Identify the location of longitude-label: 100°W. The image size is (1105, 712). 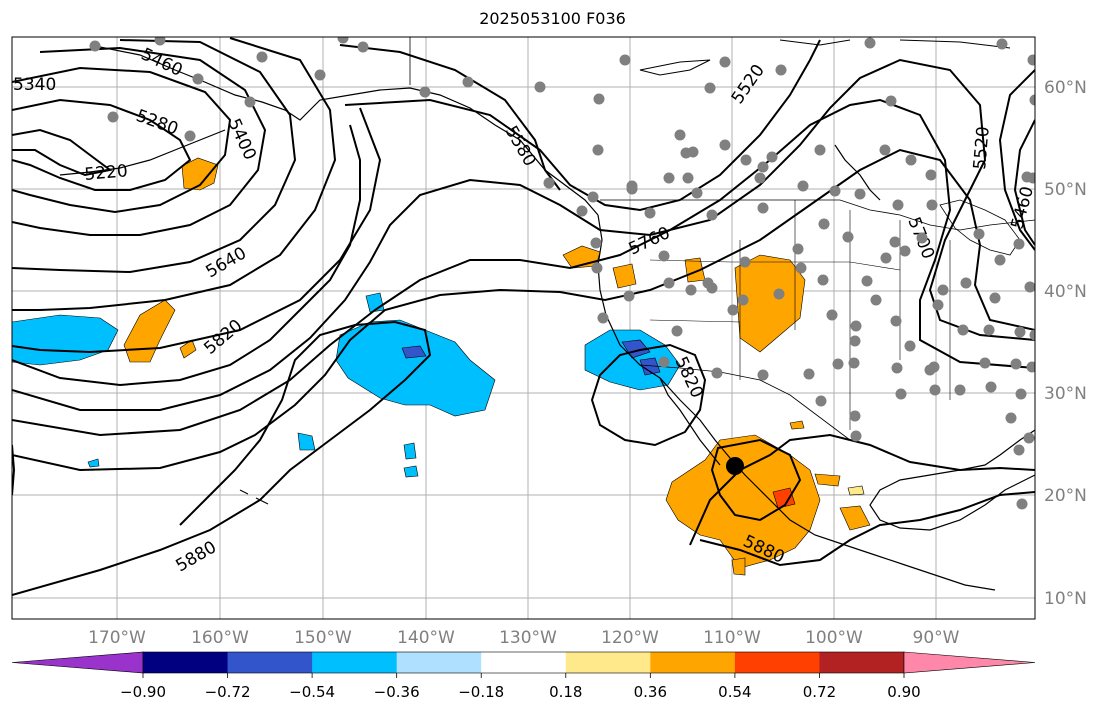
(834, 638).